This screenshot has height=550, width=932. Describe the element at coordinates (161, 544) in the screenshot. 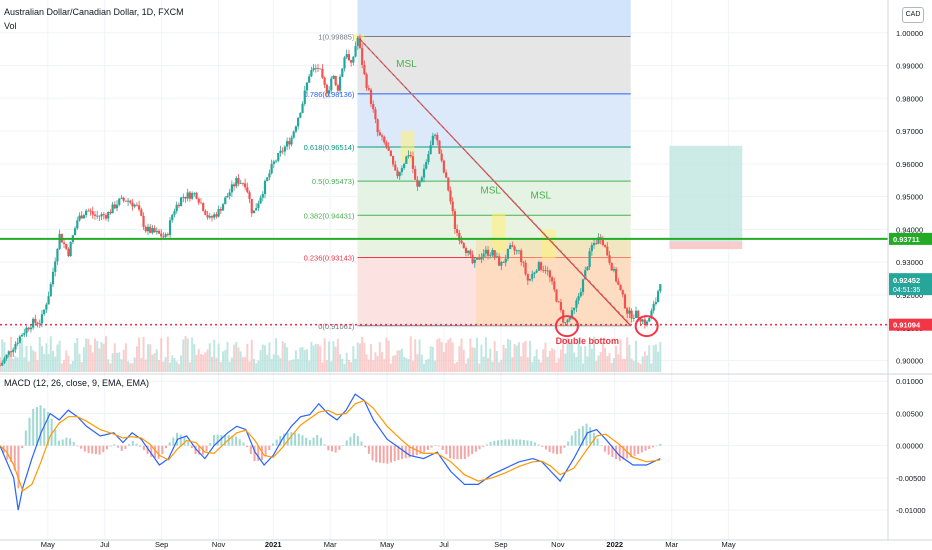

I see `time-tick-label: Sep` at that location.